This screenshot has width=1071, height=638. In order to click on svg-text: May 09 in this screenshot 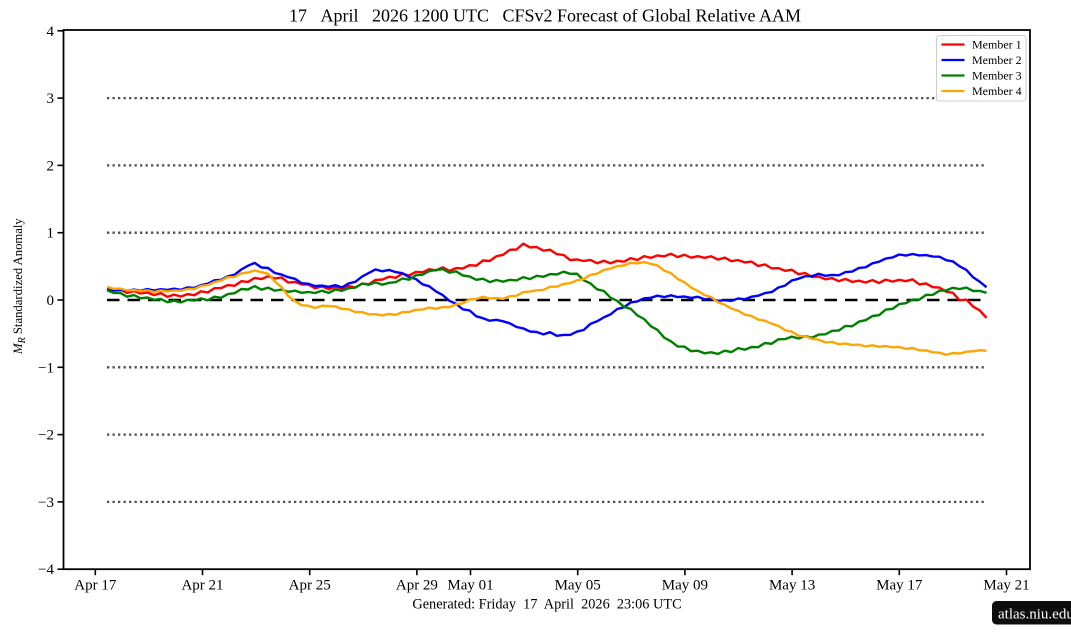, I will do `click(685, 586)`.